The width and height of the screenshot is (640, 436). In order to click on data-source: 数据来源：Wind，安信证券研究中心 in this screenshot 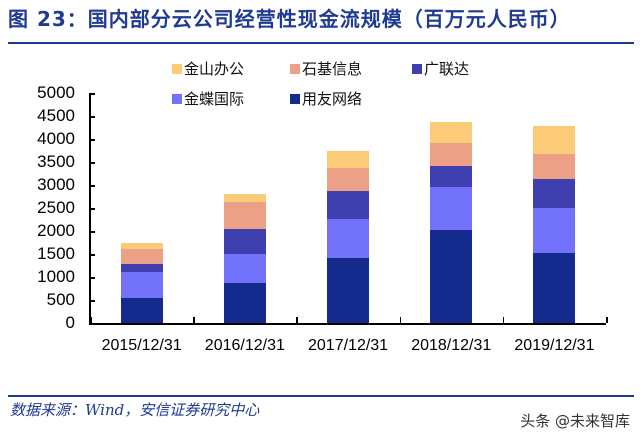, I will do `click(135, 410)`.